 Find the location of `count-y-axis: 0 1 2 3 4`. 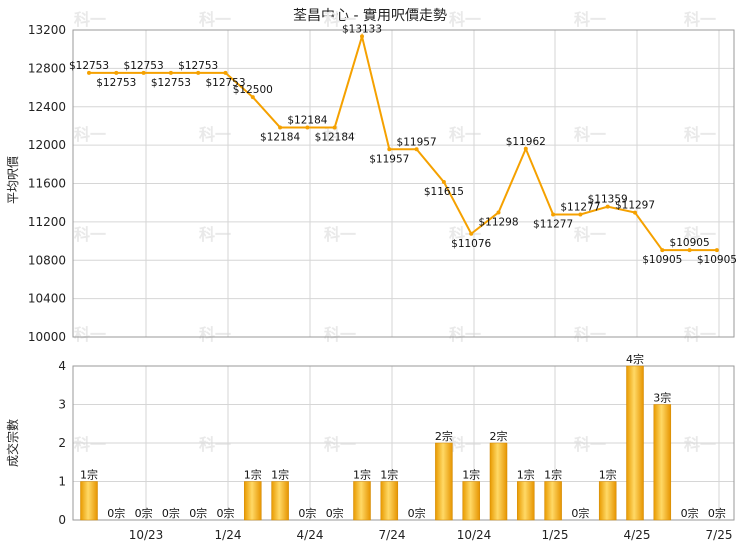

count-y-axis: 0 1 2 3 4 is located at coordinates (62, 443).